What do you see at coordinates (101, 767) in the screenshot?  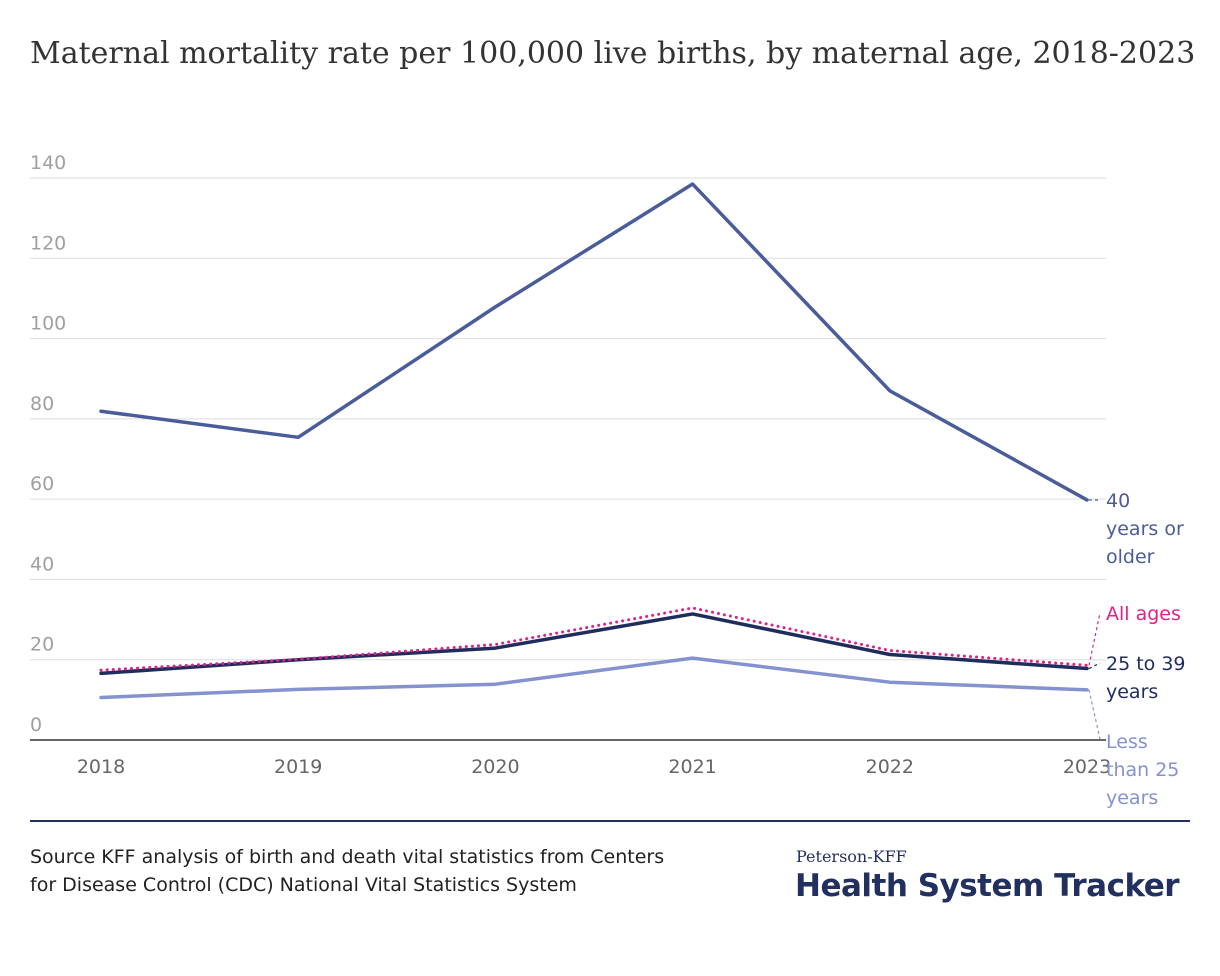 I see `x-tick-label: 2018` at bounding box center [101, 767].